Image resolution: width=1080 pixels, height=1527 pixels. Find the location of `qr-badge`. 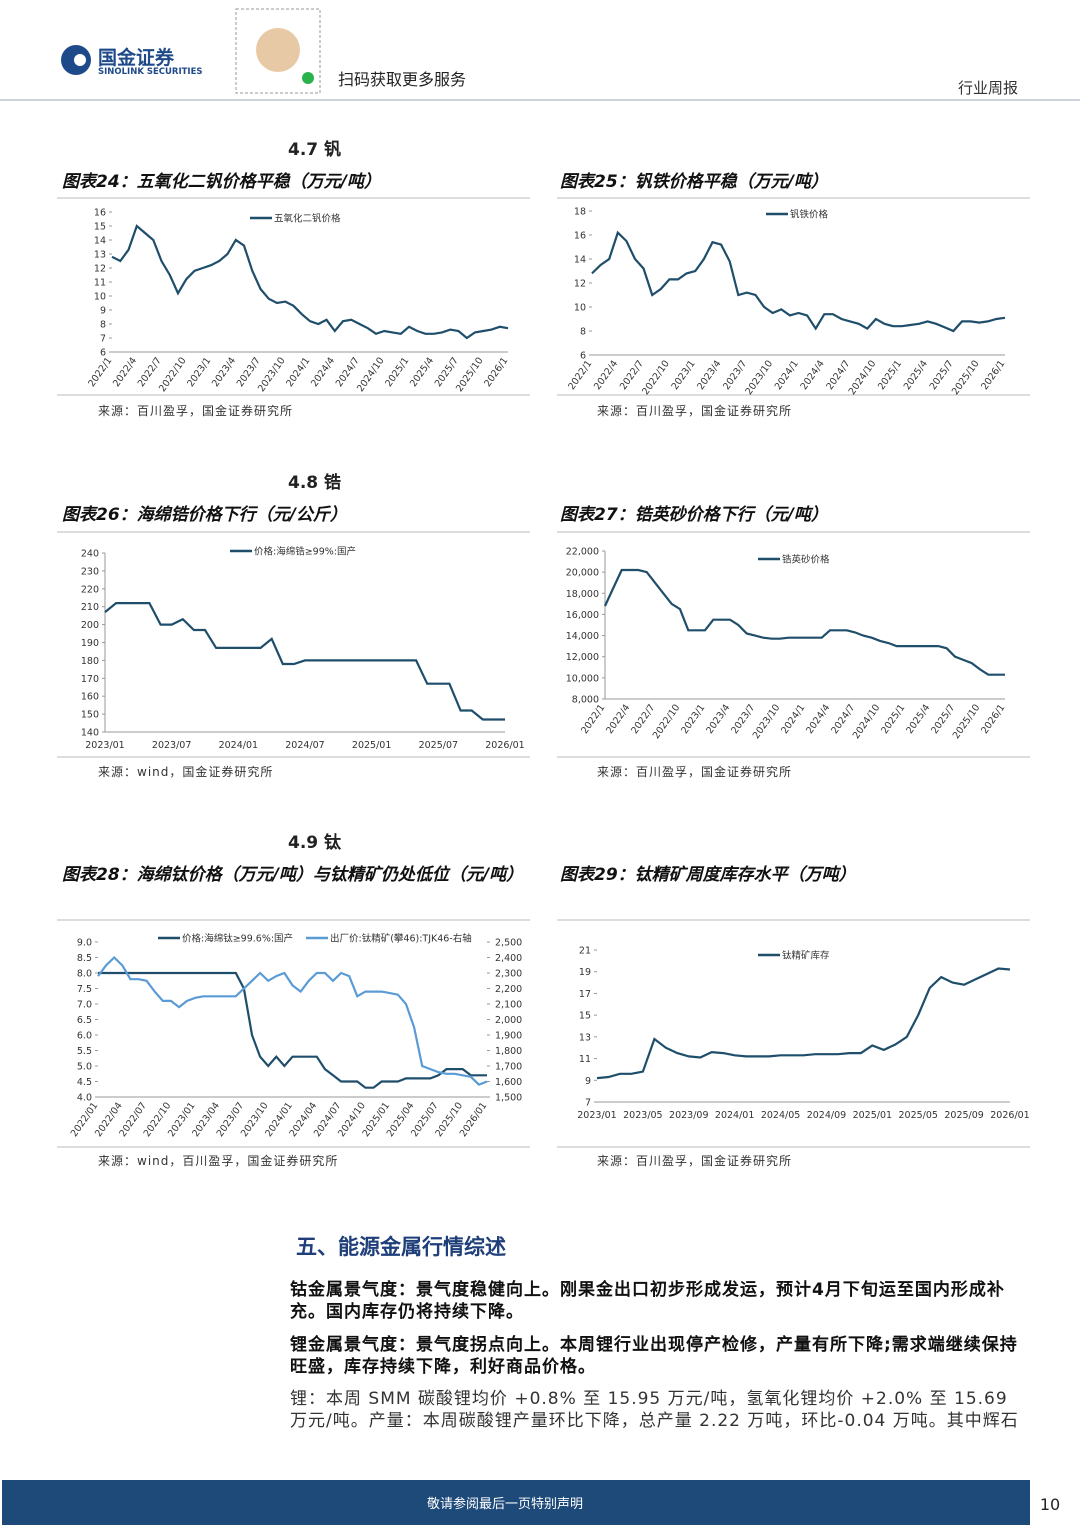

qr-badge is located at coordinates (308, 78).